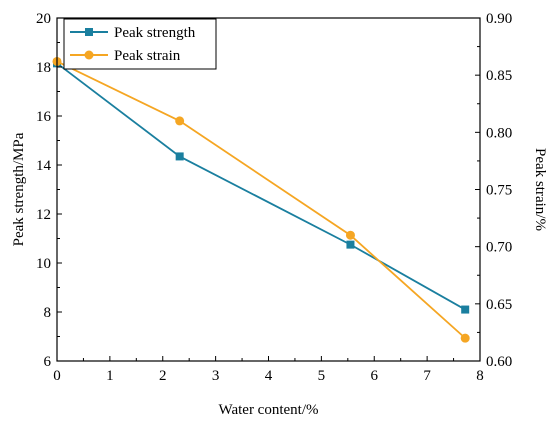 Image resolution: width=550 pixels, height=421 pixels. Describe the element at coordinates (155, 33) in the screenshot. I see `legend-label-peak-strength: Peak strength` at that location.